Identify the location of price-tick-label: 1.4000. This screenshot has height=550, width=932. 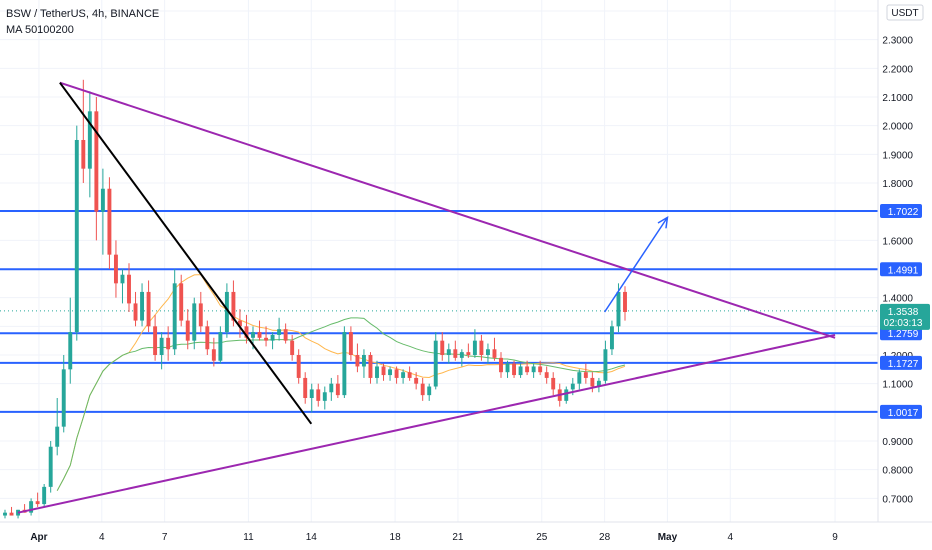
(897, 299).